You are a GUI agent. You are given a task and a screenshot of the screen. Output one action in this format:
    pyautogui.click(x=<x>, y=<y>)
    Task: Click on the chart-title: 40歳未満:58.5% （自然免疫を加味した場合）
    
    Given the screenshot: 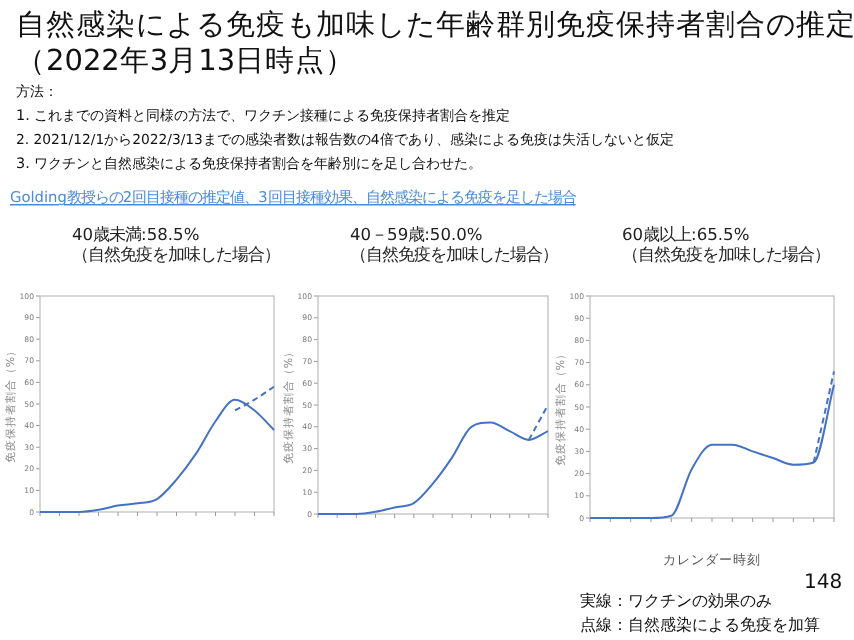 What is the action you would take?
    pyautogui.click(x=176, y=244)
    